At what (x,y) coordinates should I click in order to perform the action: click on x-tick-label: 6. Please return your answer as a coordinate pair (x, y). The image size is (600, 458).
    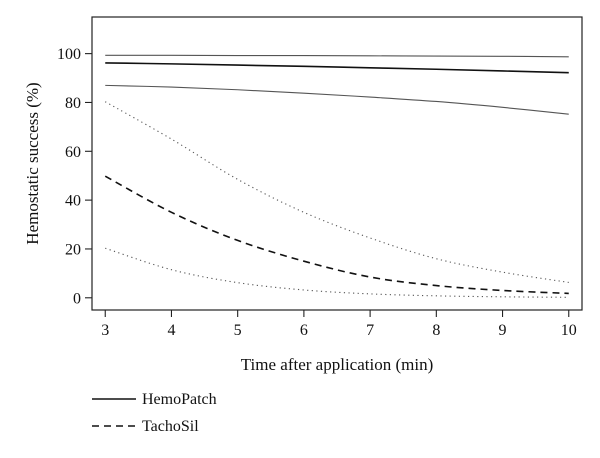
    Looking at the image, I should click on (304, 330).